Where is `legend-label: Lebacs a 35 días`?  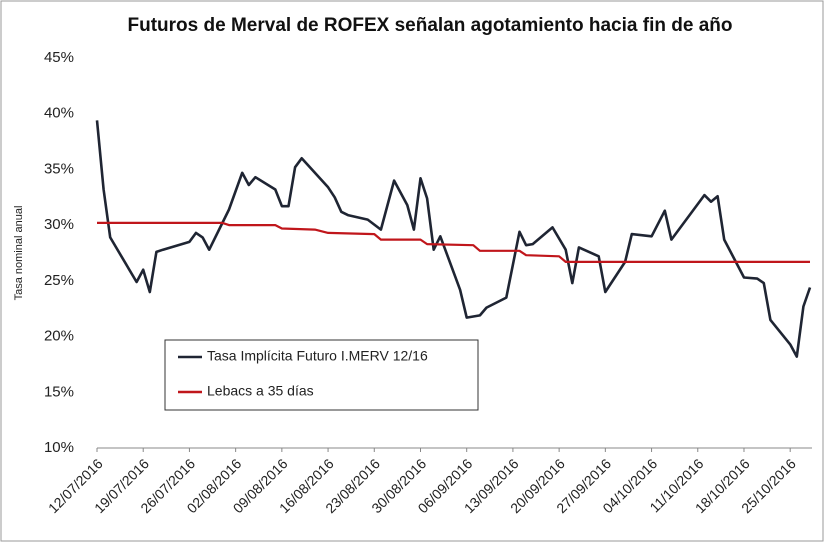
legend-label: Lebacs a 35 días is located at coordinates (260, 391).